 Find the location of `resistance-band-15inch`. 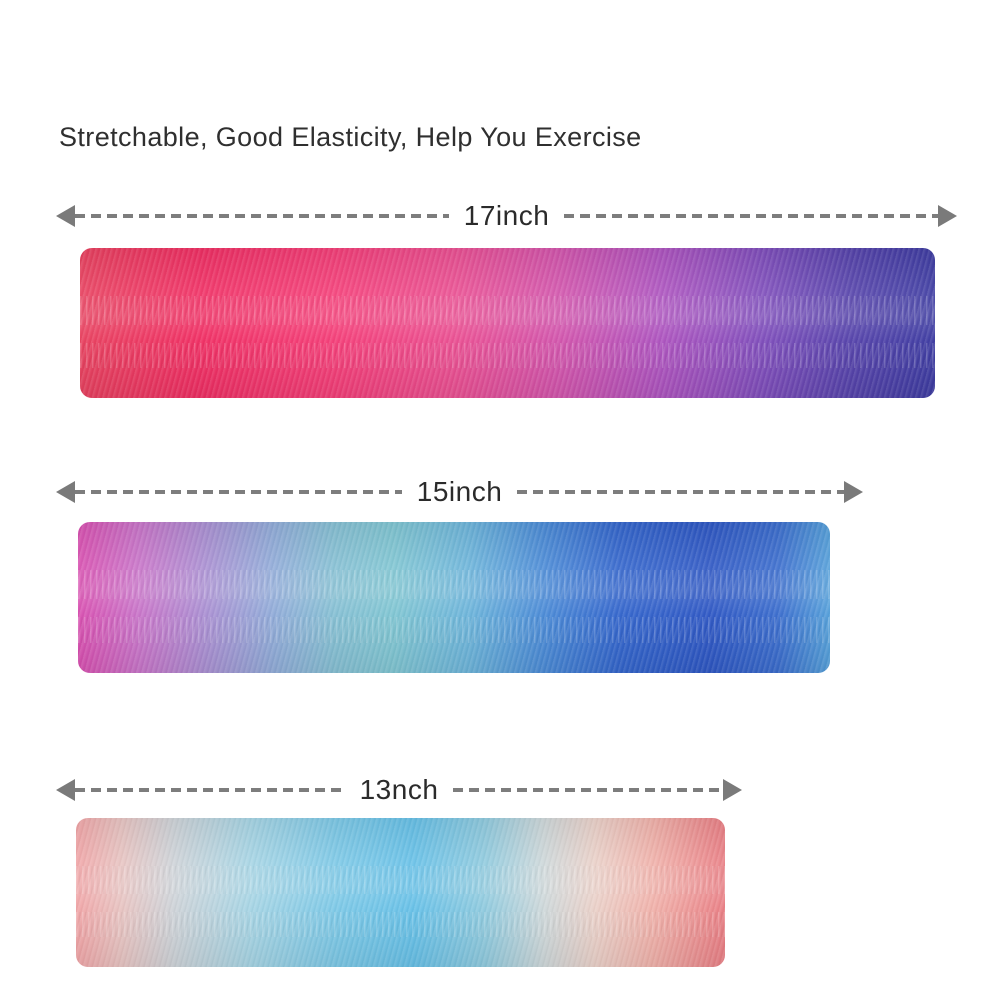

resistance-band-15inch is located at coordinates (454, 597).